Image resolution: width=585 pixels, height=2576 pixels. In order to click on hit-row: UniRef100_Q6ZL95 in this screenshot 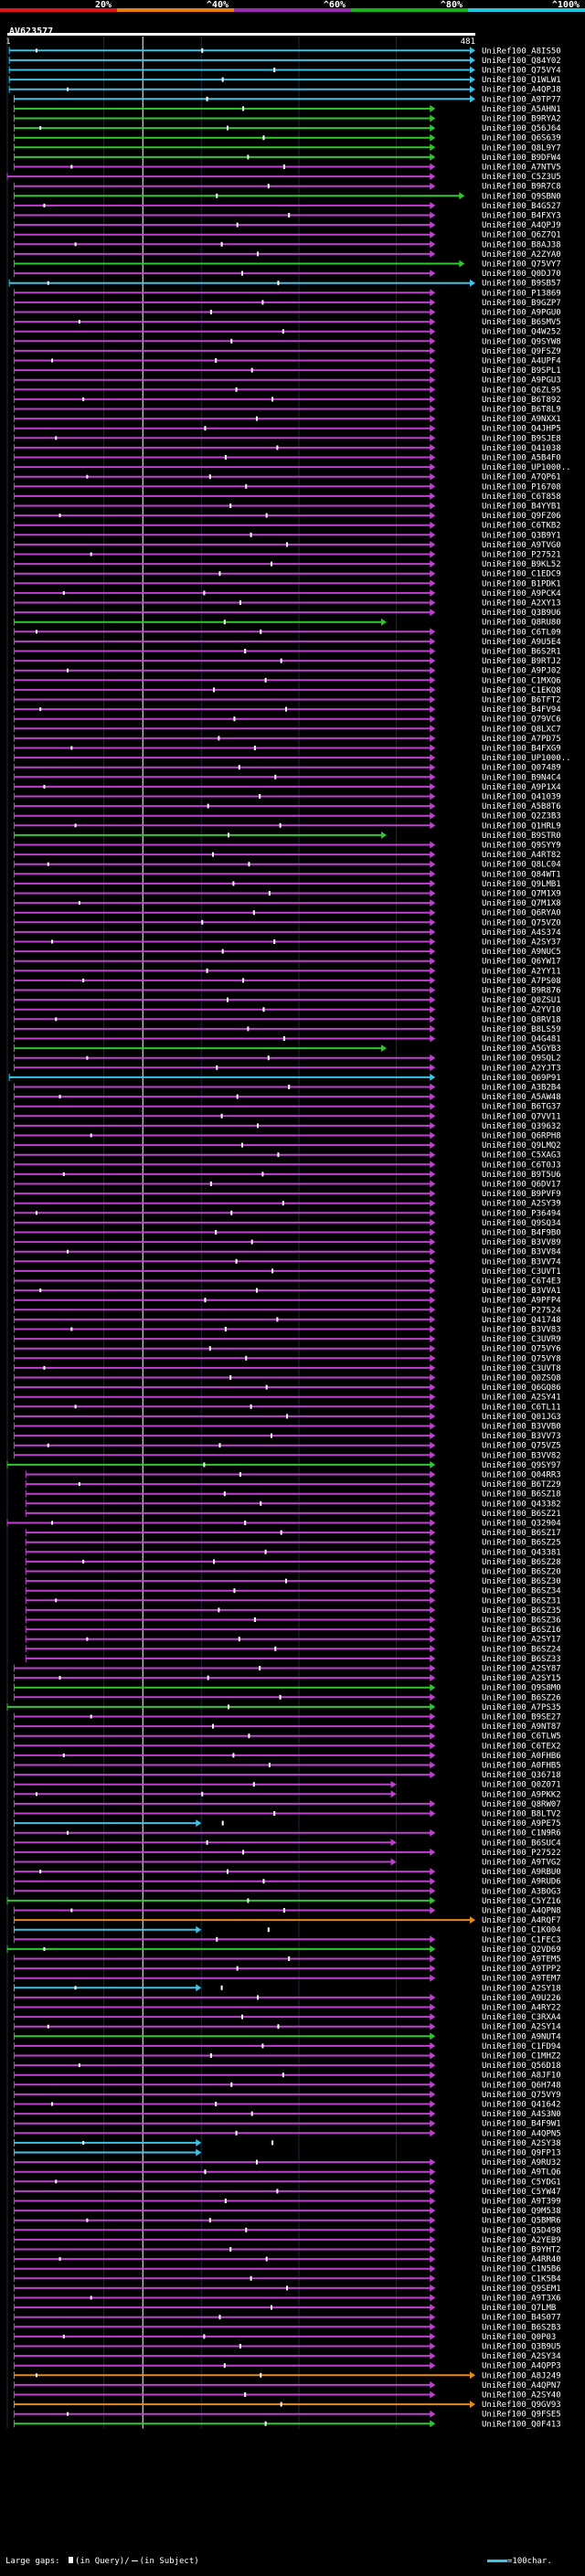, I will do `click(287, 390)`.